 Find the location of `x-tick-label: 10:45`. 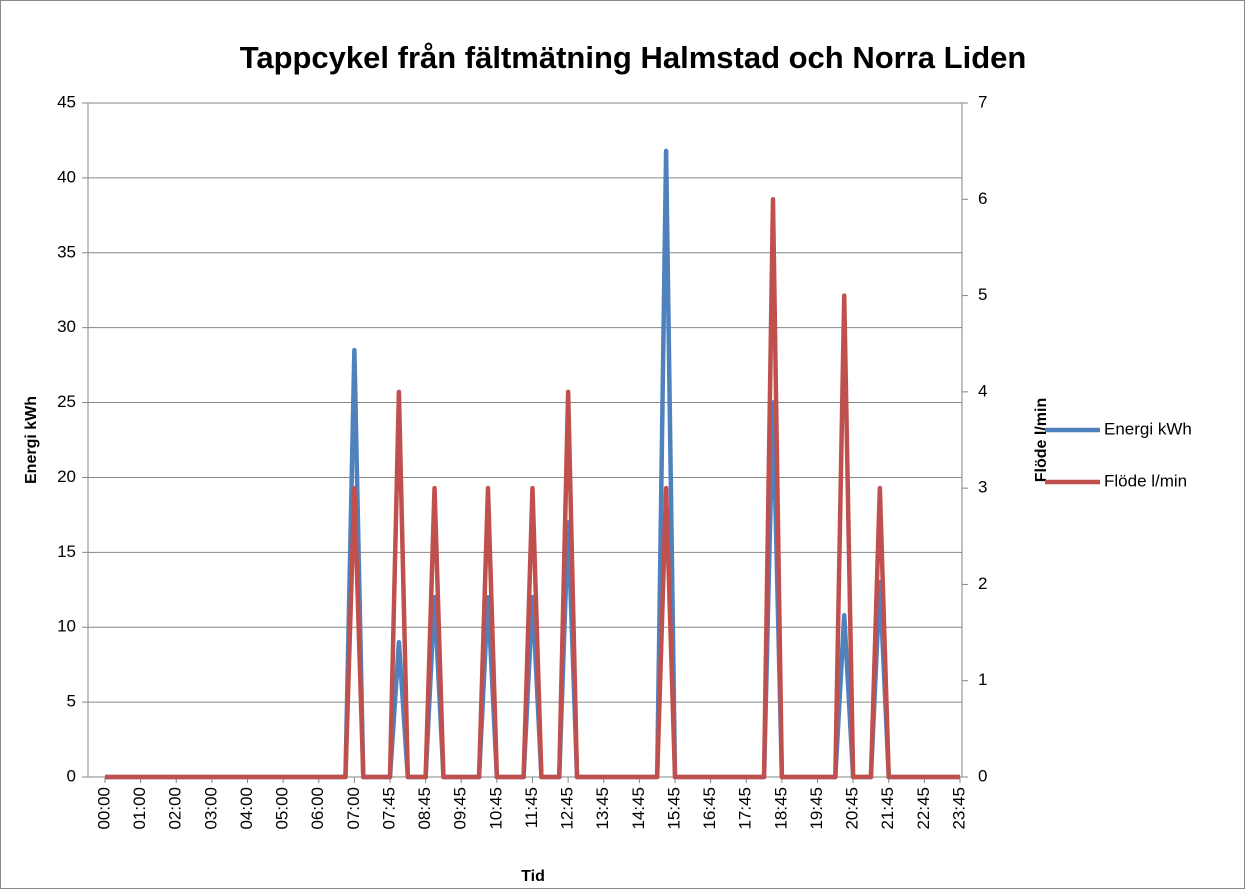

x-tick-label: 10:45 is located at coordinates (495, 808).